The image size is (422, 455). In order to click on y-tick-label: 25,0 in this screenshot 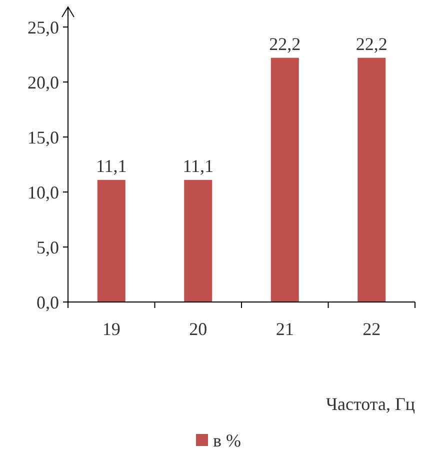, I will do `click(43, 27)`.